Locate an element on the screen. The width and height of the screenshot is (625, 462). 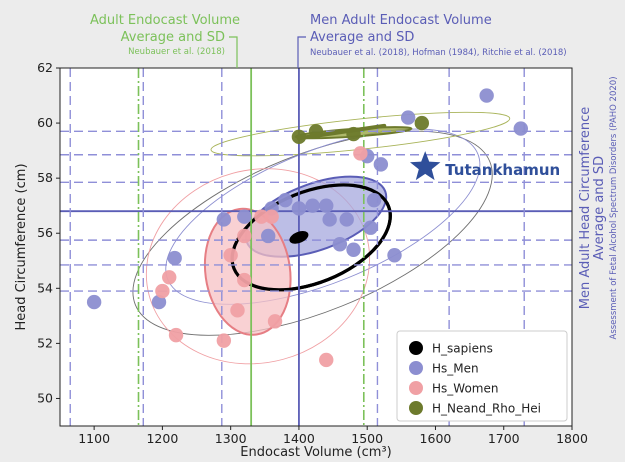
point-h-neand-rho-hei is located at coordinates (422, 123).